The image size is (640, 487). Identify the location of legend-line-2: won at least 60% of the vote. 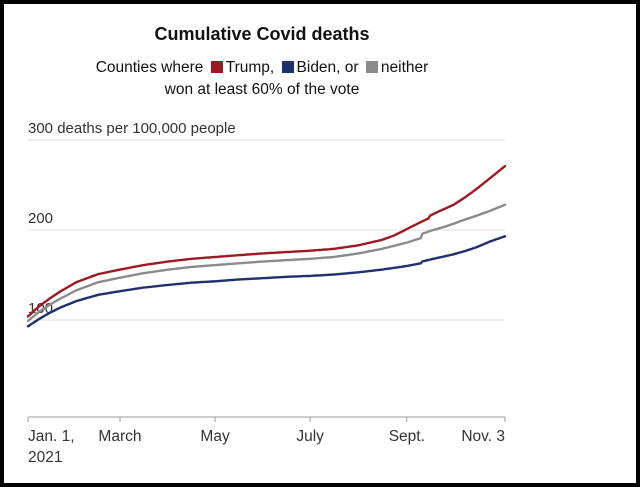
(262, 89).